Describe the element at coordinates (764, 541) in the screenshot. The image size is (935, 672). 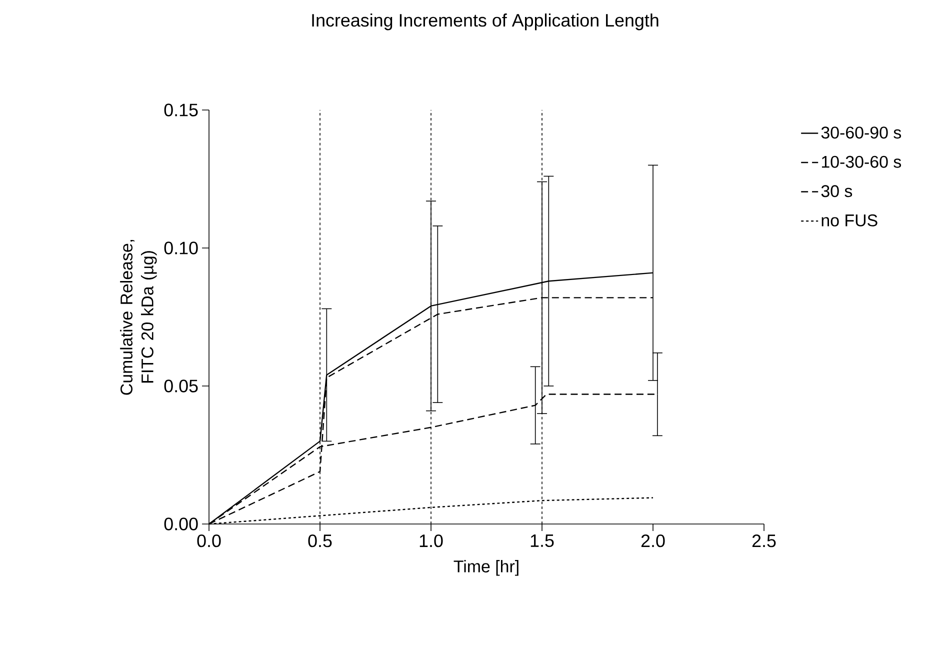
I see `x-tick-label: 2.5` at that location.